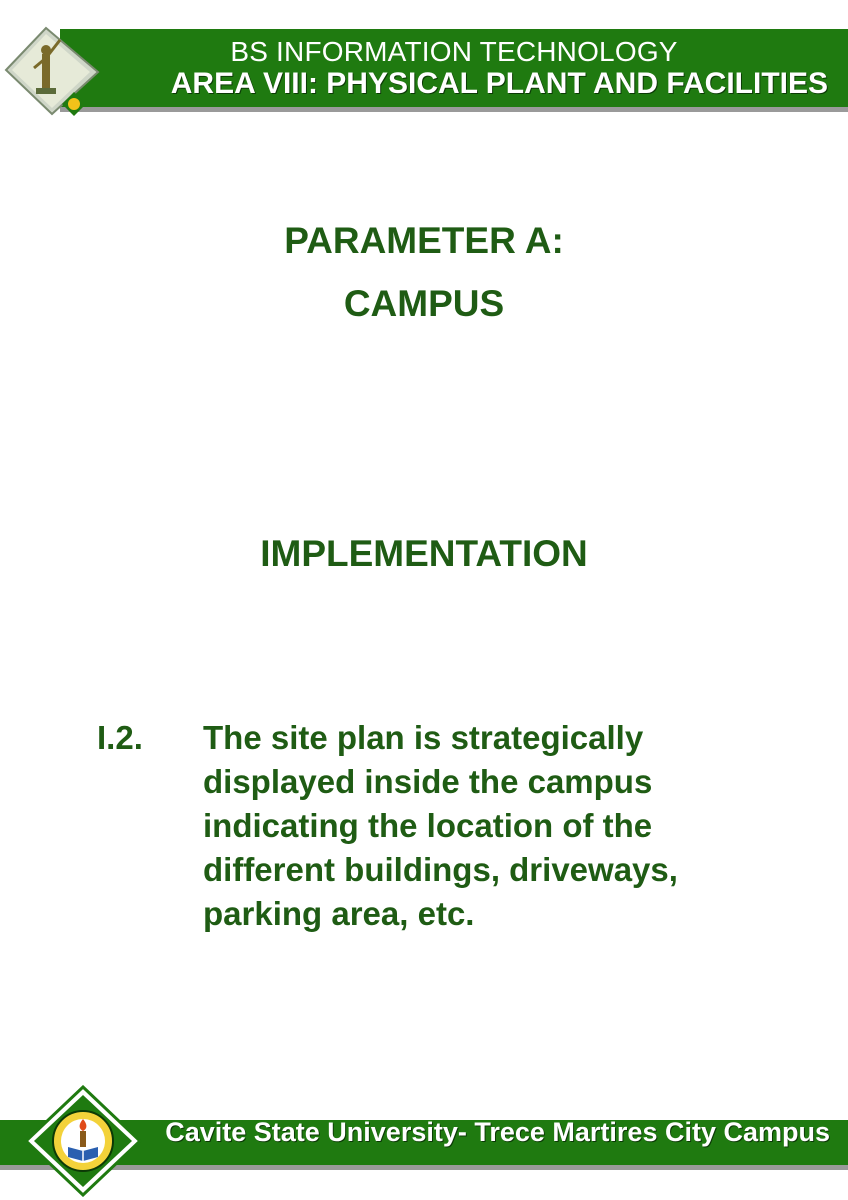  What do you see at coordinates (339, 913) in the screenshot?
I see `item-line: parking area, etc.` at bounding box center [339, 913].